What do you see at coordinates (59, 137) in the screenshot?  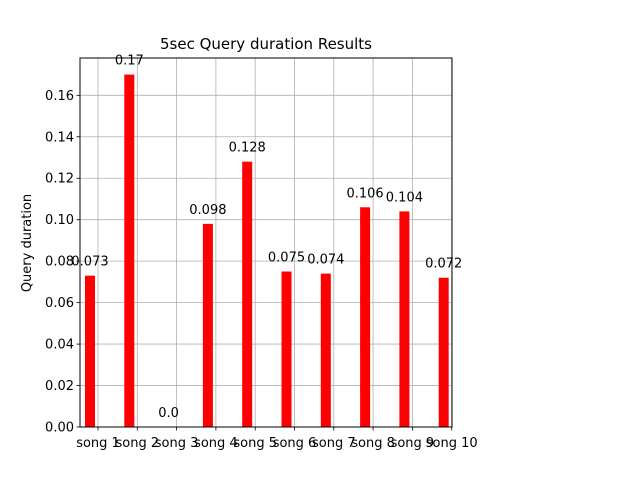 I see `y-tick-label: 0.14` at bounding box center [59, 137].